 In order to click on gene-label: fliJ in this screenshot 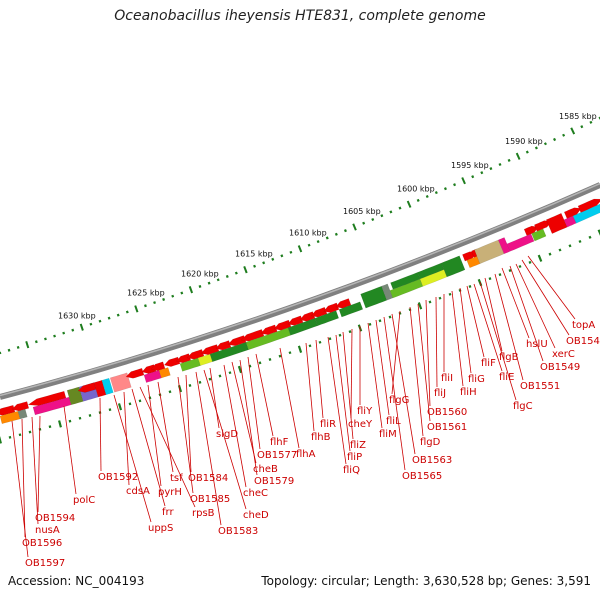, I will do `click(440, 393)`.